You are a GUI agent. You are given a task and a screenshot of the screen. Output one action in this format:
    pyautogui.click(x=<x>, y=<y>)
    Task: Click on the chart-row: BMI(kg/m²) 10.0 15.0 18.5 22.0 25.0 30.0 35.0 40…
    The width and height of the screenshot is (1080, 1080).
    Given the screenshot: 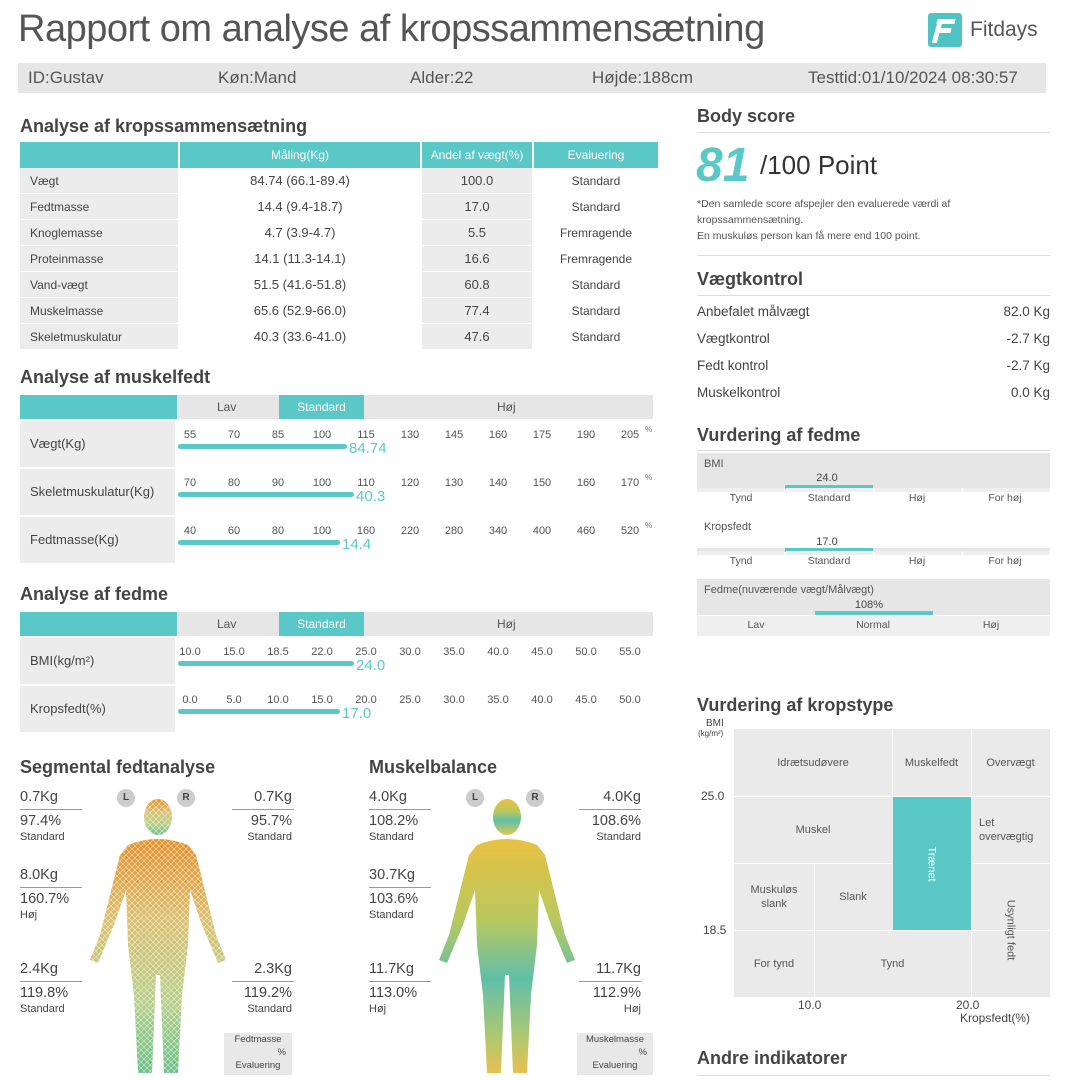 What is the action you would take?
    pyautogui.click(x=336, y=661)
    